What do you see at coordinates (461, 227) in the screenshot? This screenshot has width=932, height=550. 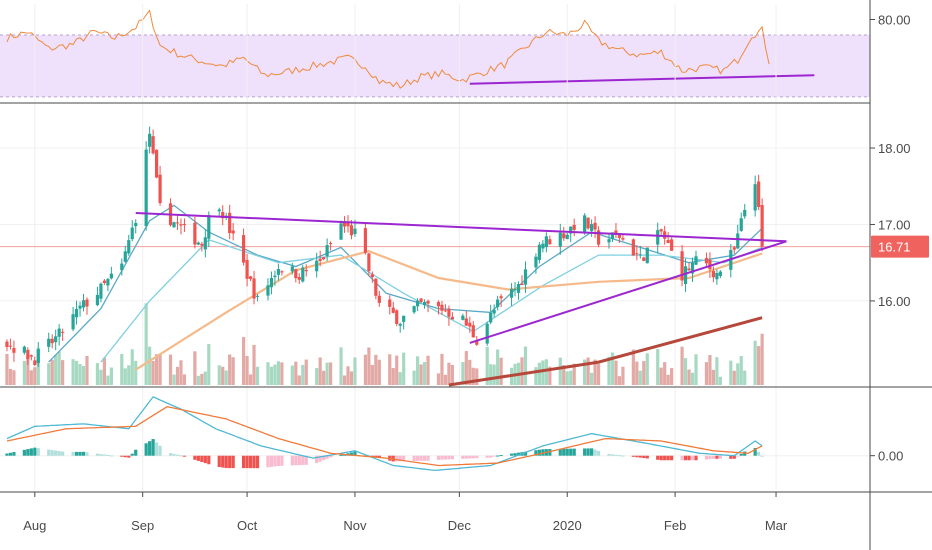 I see `triangle-trendline` at bounding box center [461, 227].